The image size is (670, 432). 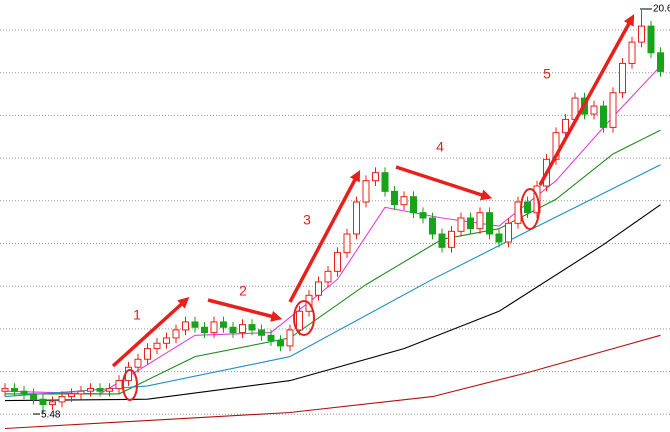 I want to click on annotation: 2, so click(x=243, y=291).